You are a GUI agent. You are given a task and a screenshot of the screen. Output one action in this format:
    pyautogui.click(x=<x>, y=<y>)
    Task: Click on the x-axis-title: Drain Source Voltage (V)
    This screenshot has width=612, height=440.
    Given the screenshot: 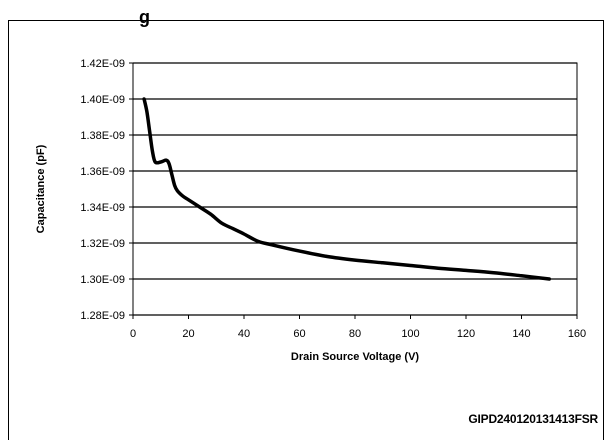 What is the action you would take?
    pyautogui.click(x=355, y=357)
    